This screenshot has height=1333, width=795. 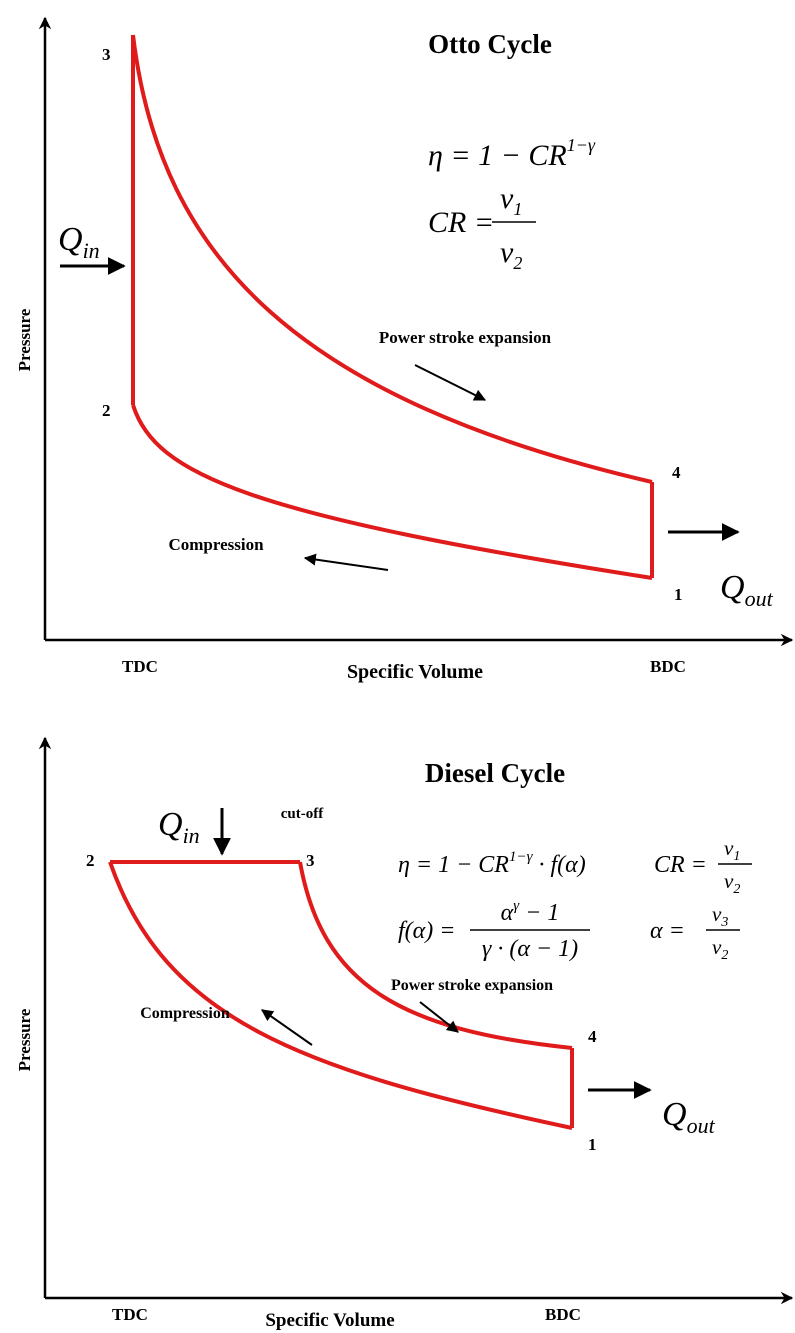 I want to click on formula-superscript: γ, so click(x=516, y=906).